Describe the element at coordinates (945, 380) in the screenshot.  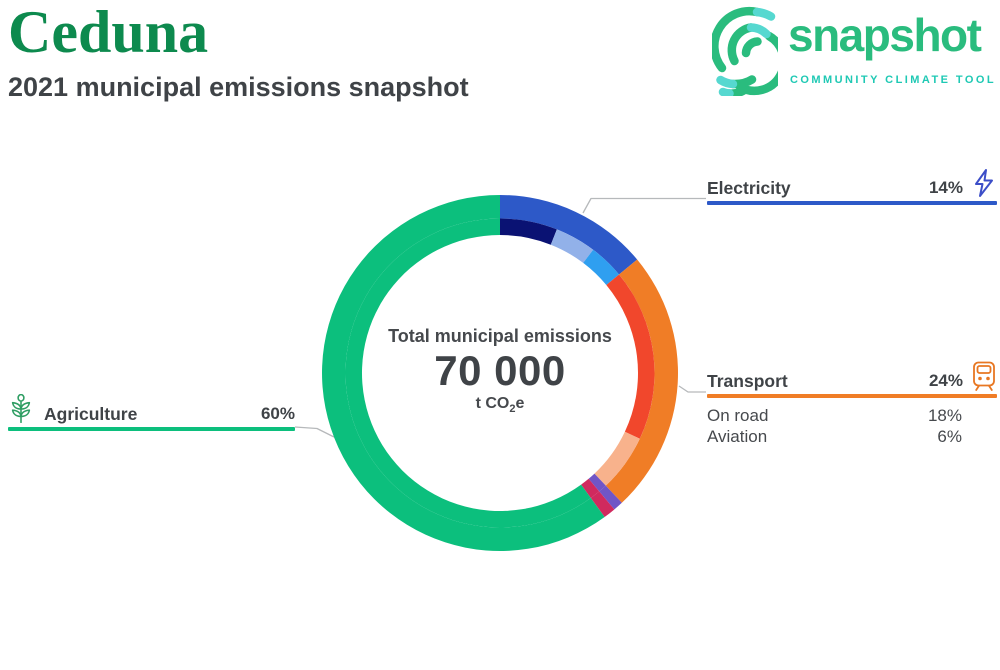
I see `transport-percent: 24%` at that location.